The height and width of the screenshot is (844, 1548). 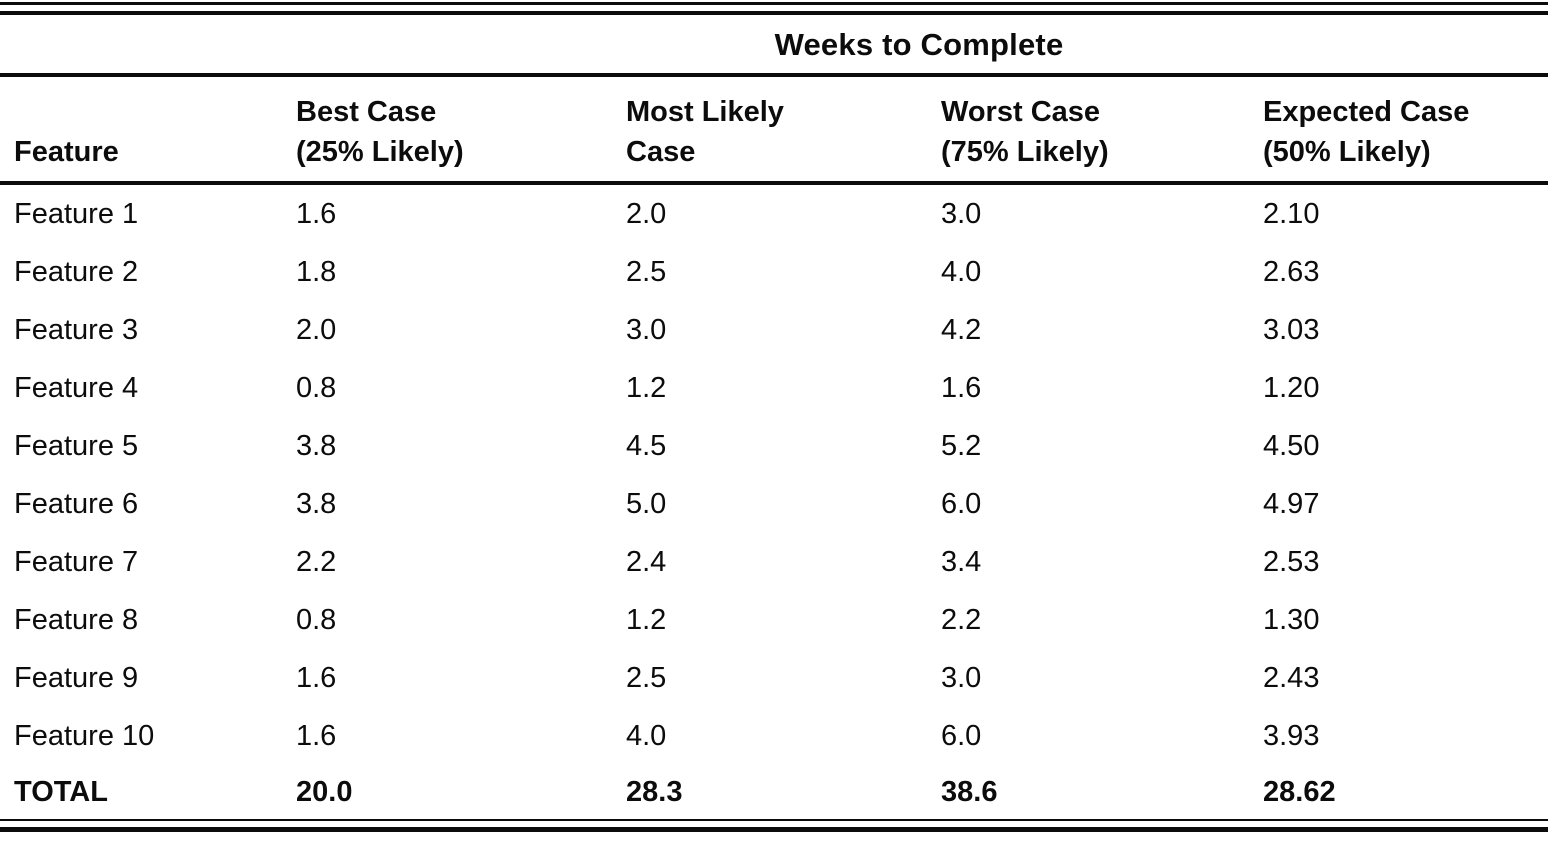 I want to click on worst-case-cell: 5.2, so click(x=961, y=445).